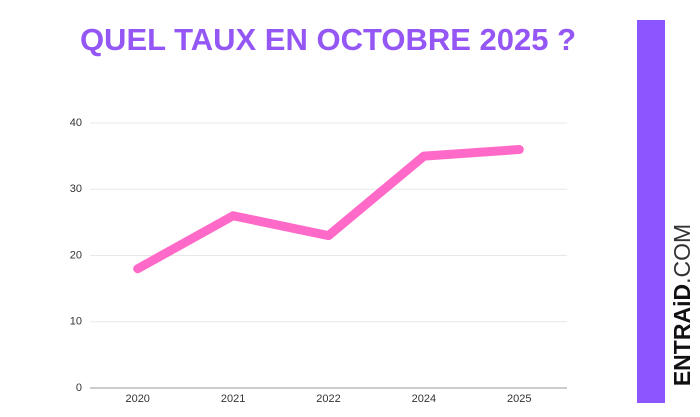 This screenshot has height=417, width=700. What do you see at coordinates (519, 399) in the screenshot?
I see `x-tick-label: 2025` at bounding box center [519, 399].